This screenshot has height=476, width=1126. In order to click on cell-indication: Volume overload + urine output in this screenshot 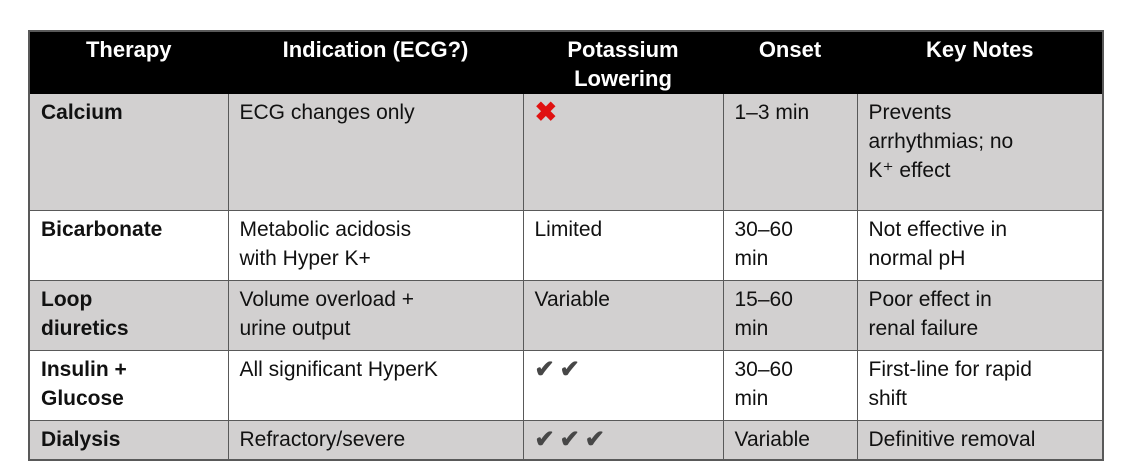, I will do `click(375, 315)`.